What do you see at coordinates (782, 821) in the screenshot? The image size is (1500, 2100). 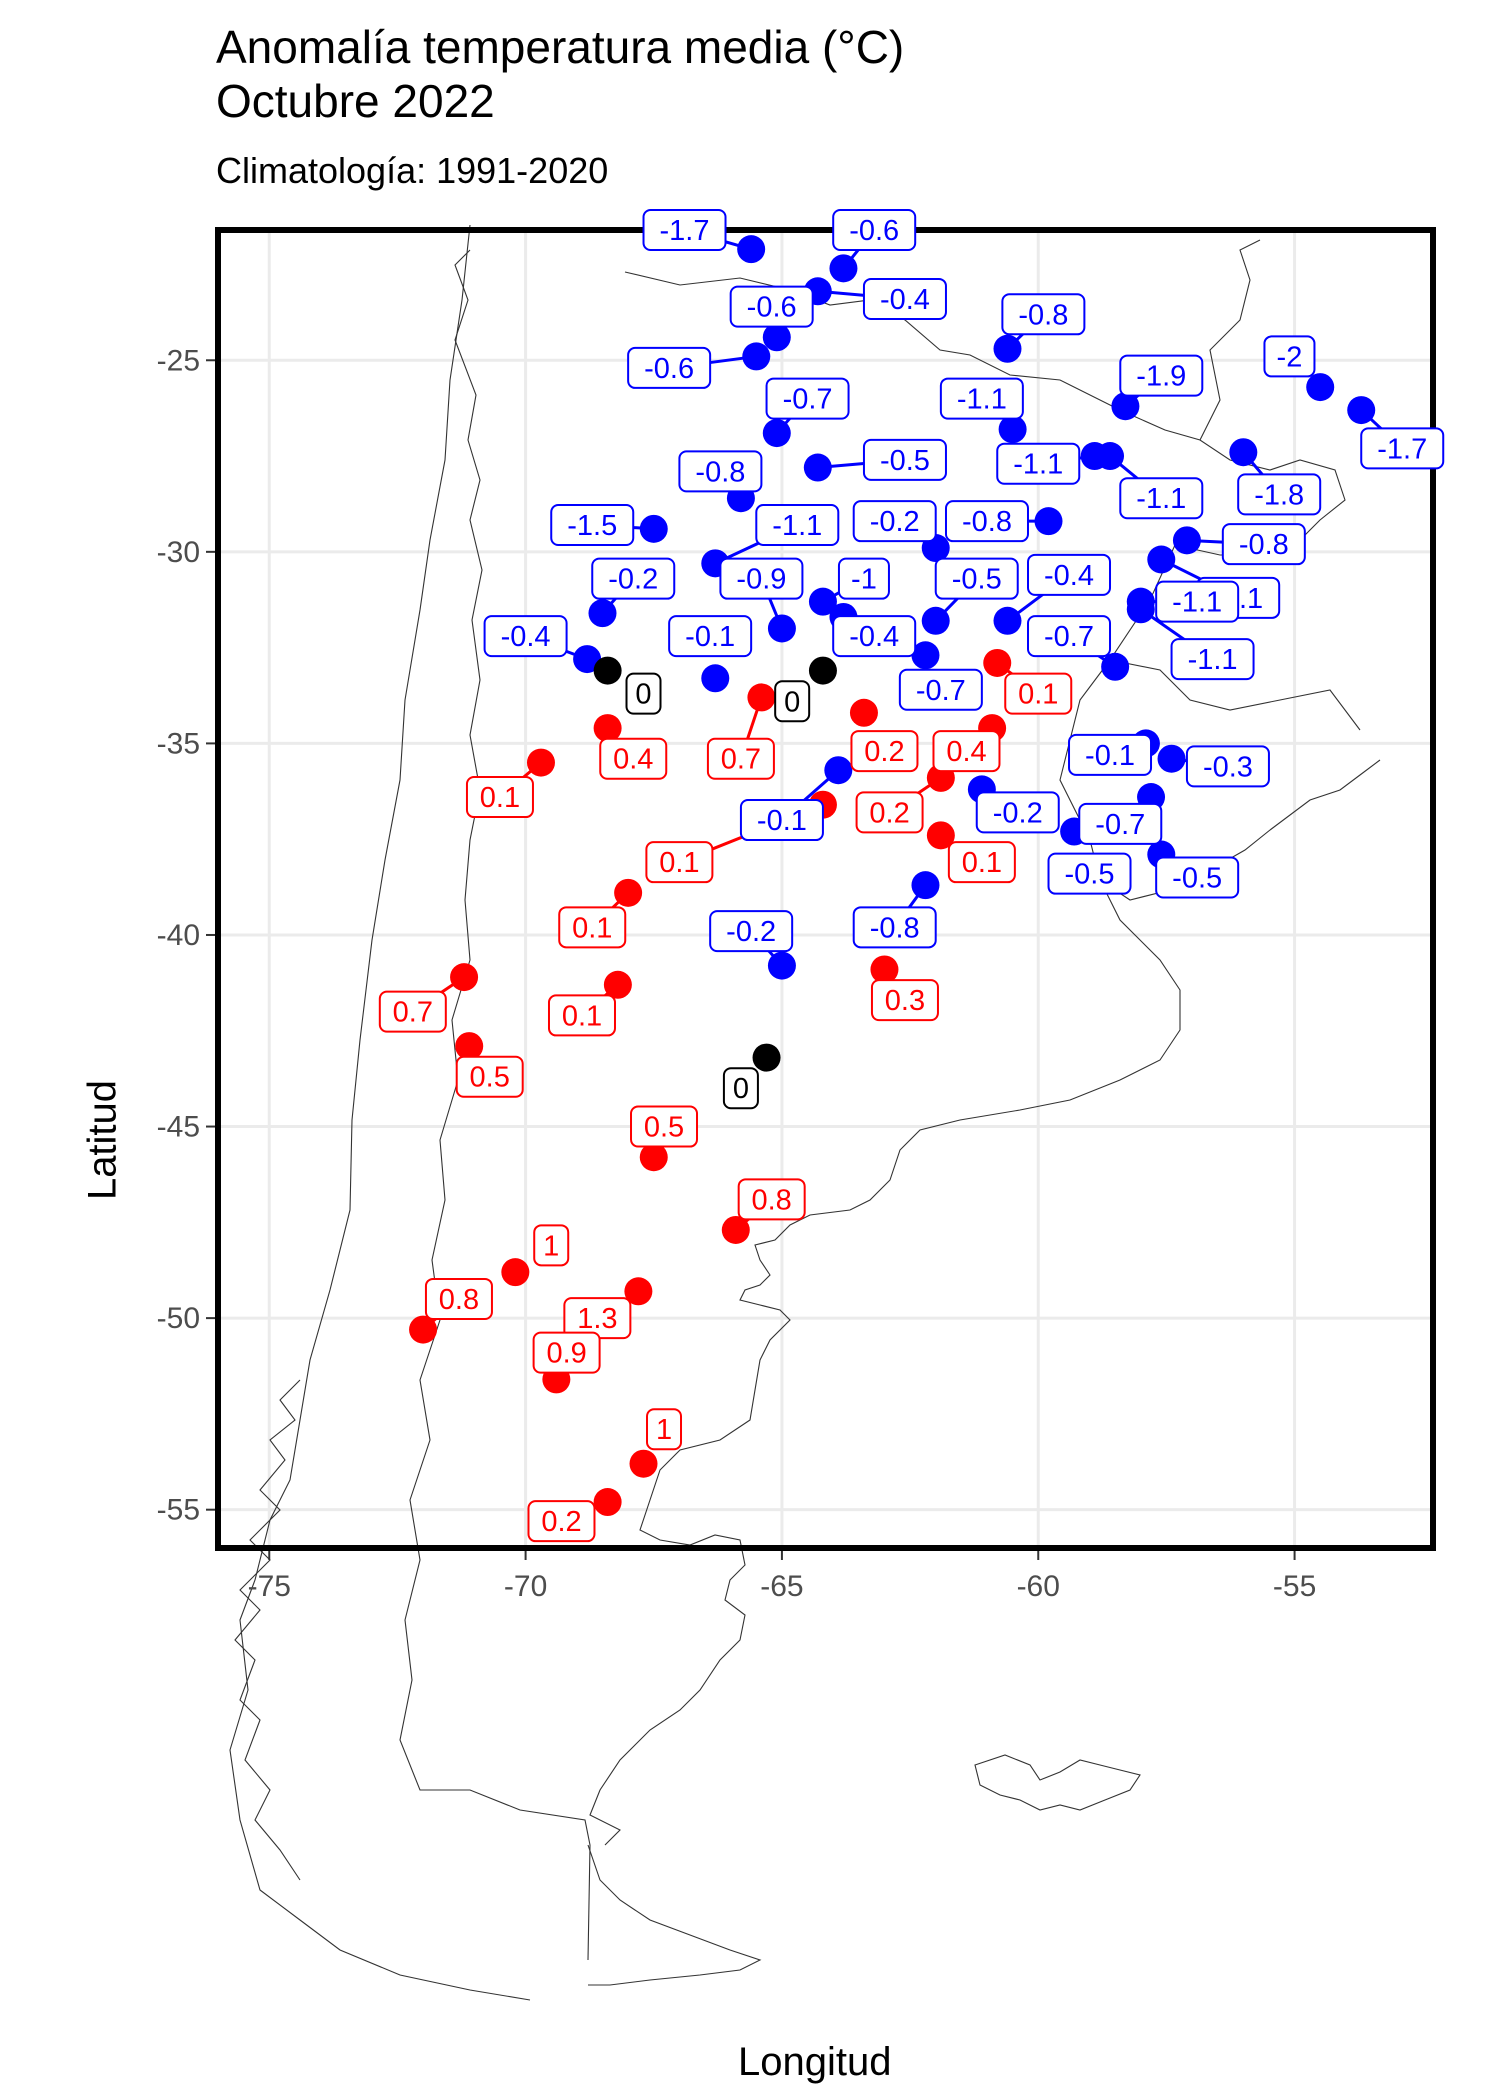 I see `station-label-text: -0.1` at bounding box center [782, 821].